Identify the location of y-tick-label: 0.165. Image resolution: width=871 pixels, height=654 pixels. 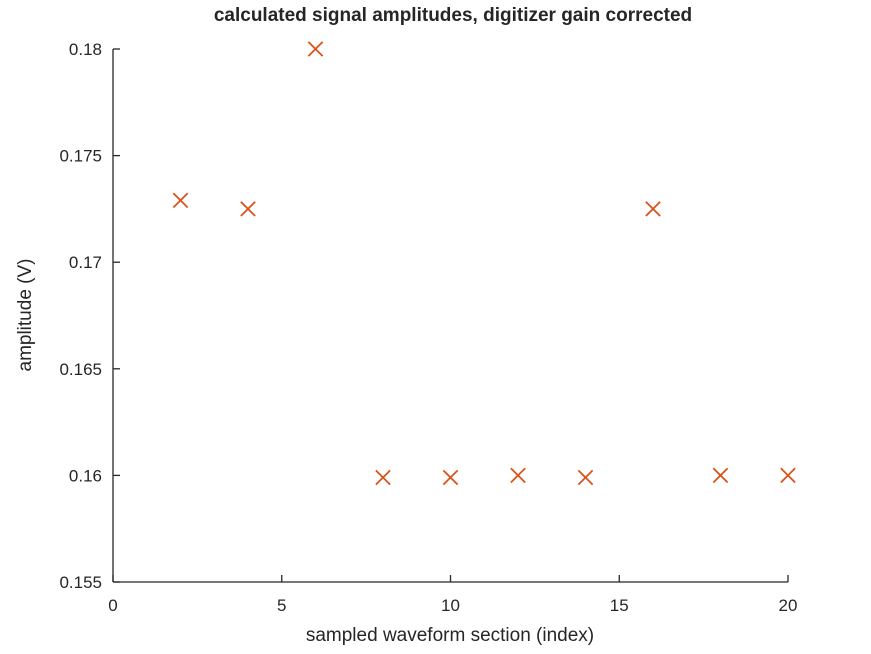
(80, 369).